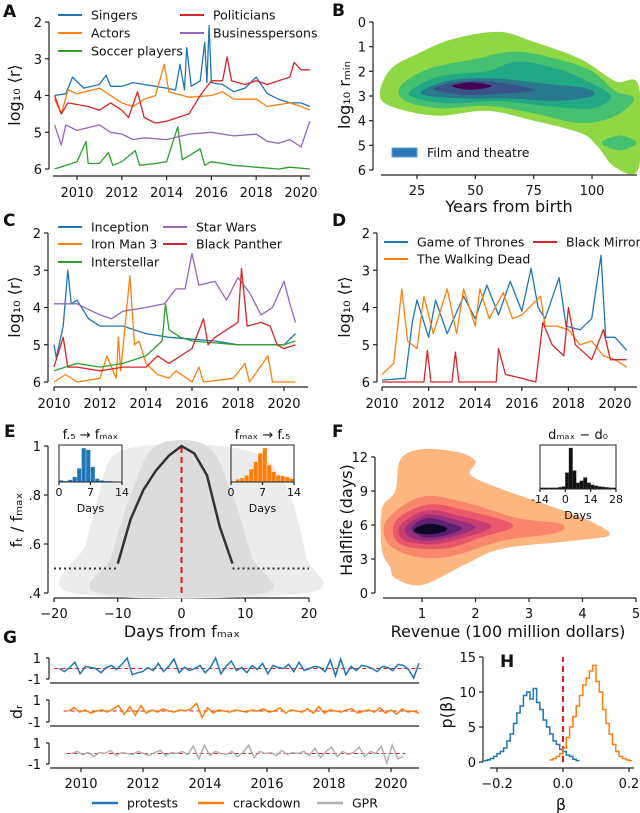  Describe the element at coordinates (417, 191) in the screenshot. I see `x-tick-label: 25` at that location.